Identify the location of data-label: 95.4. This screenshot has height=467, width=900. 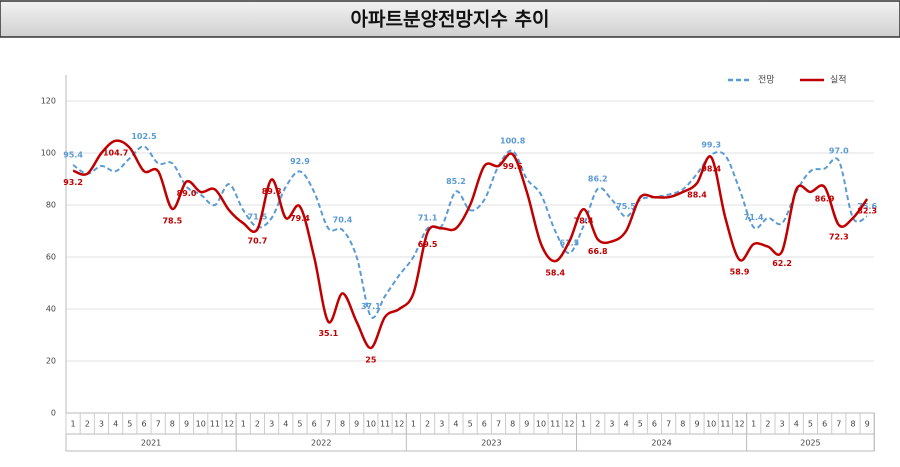
(73, 154).